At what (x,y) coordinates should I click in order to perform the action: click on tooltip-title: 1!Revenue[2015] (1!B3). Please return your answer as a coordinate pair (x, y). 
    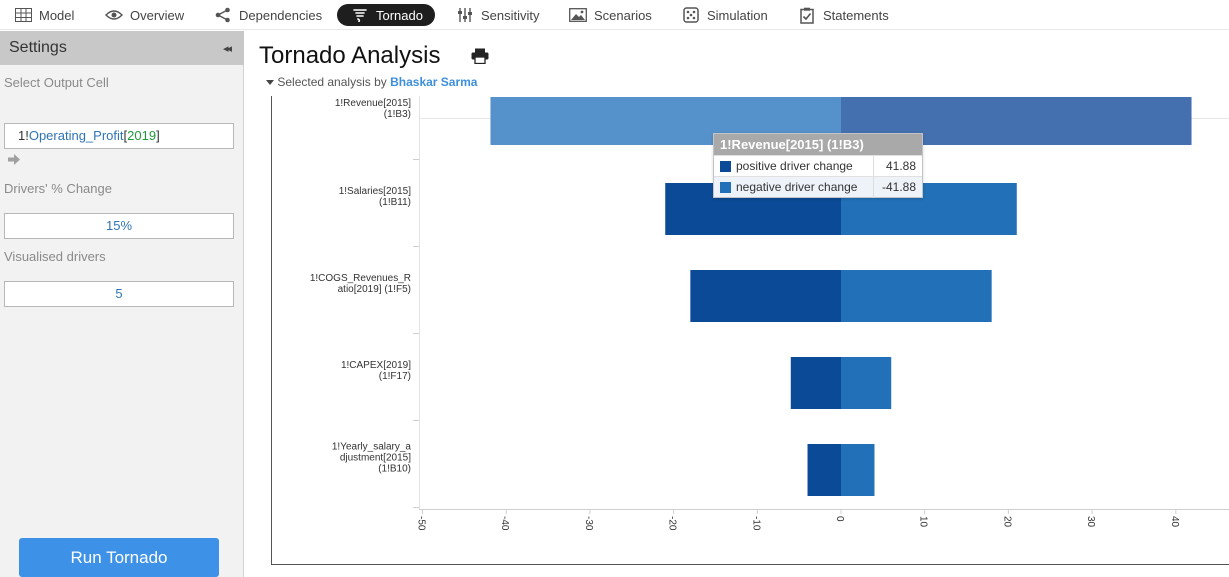
    Looking at the image, I should click on (818, 144).